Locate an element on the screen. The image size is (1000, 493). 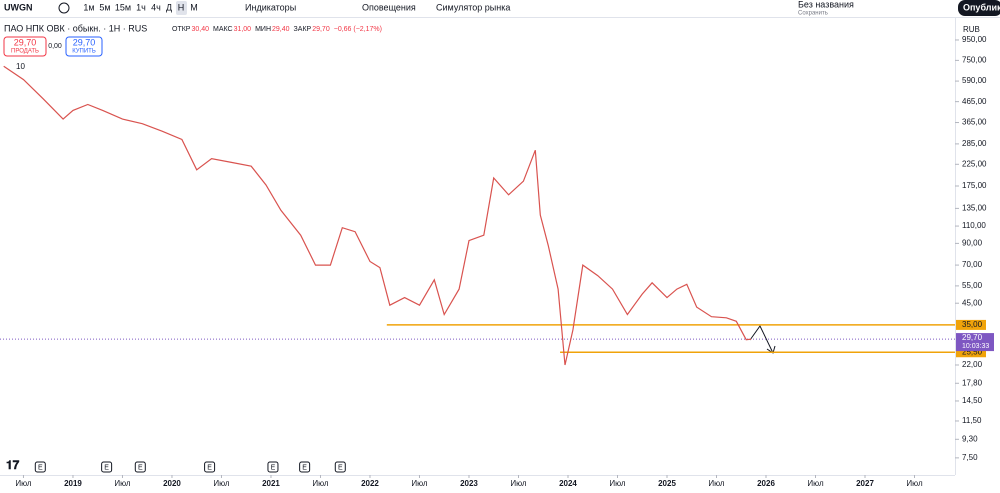
level-label: 35,00 is located at coordinates (972, 324).